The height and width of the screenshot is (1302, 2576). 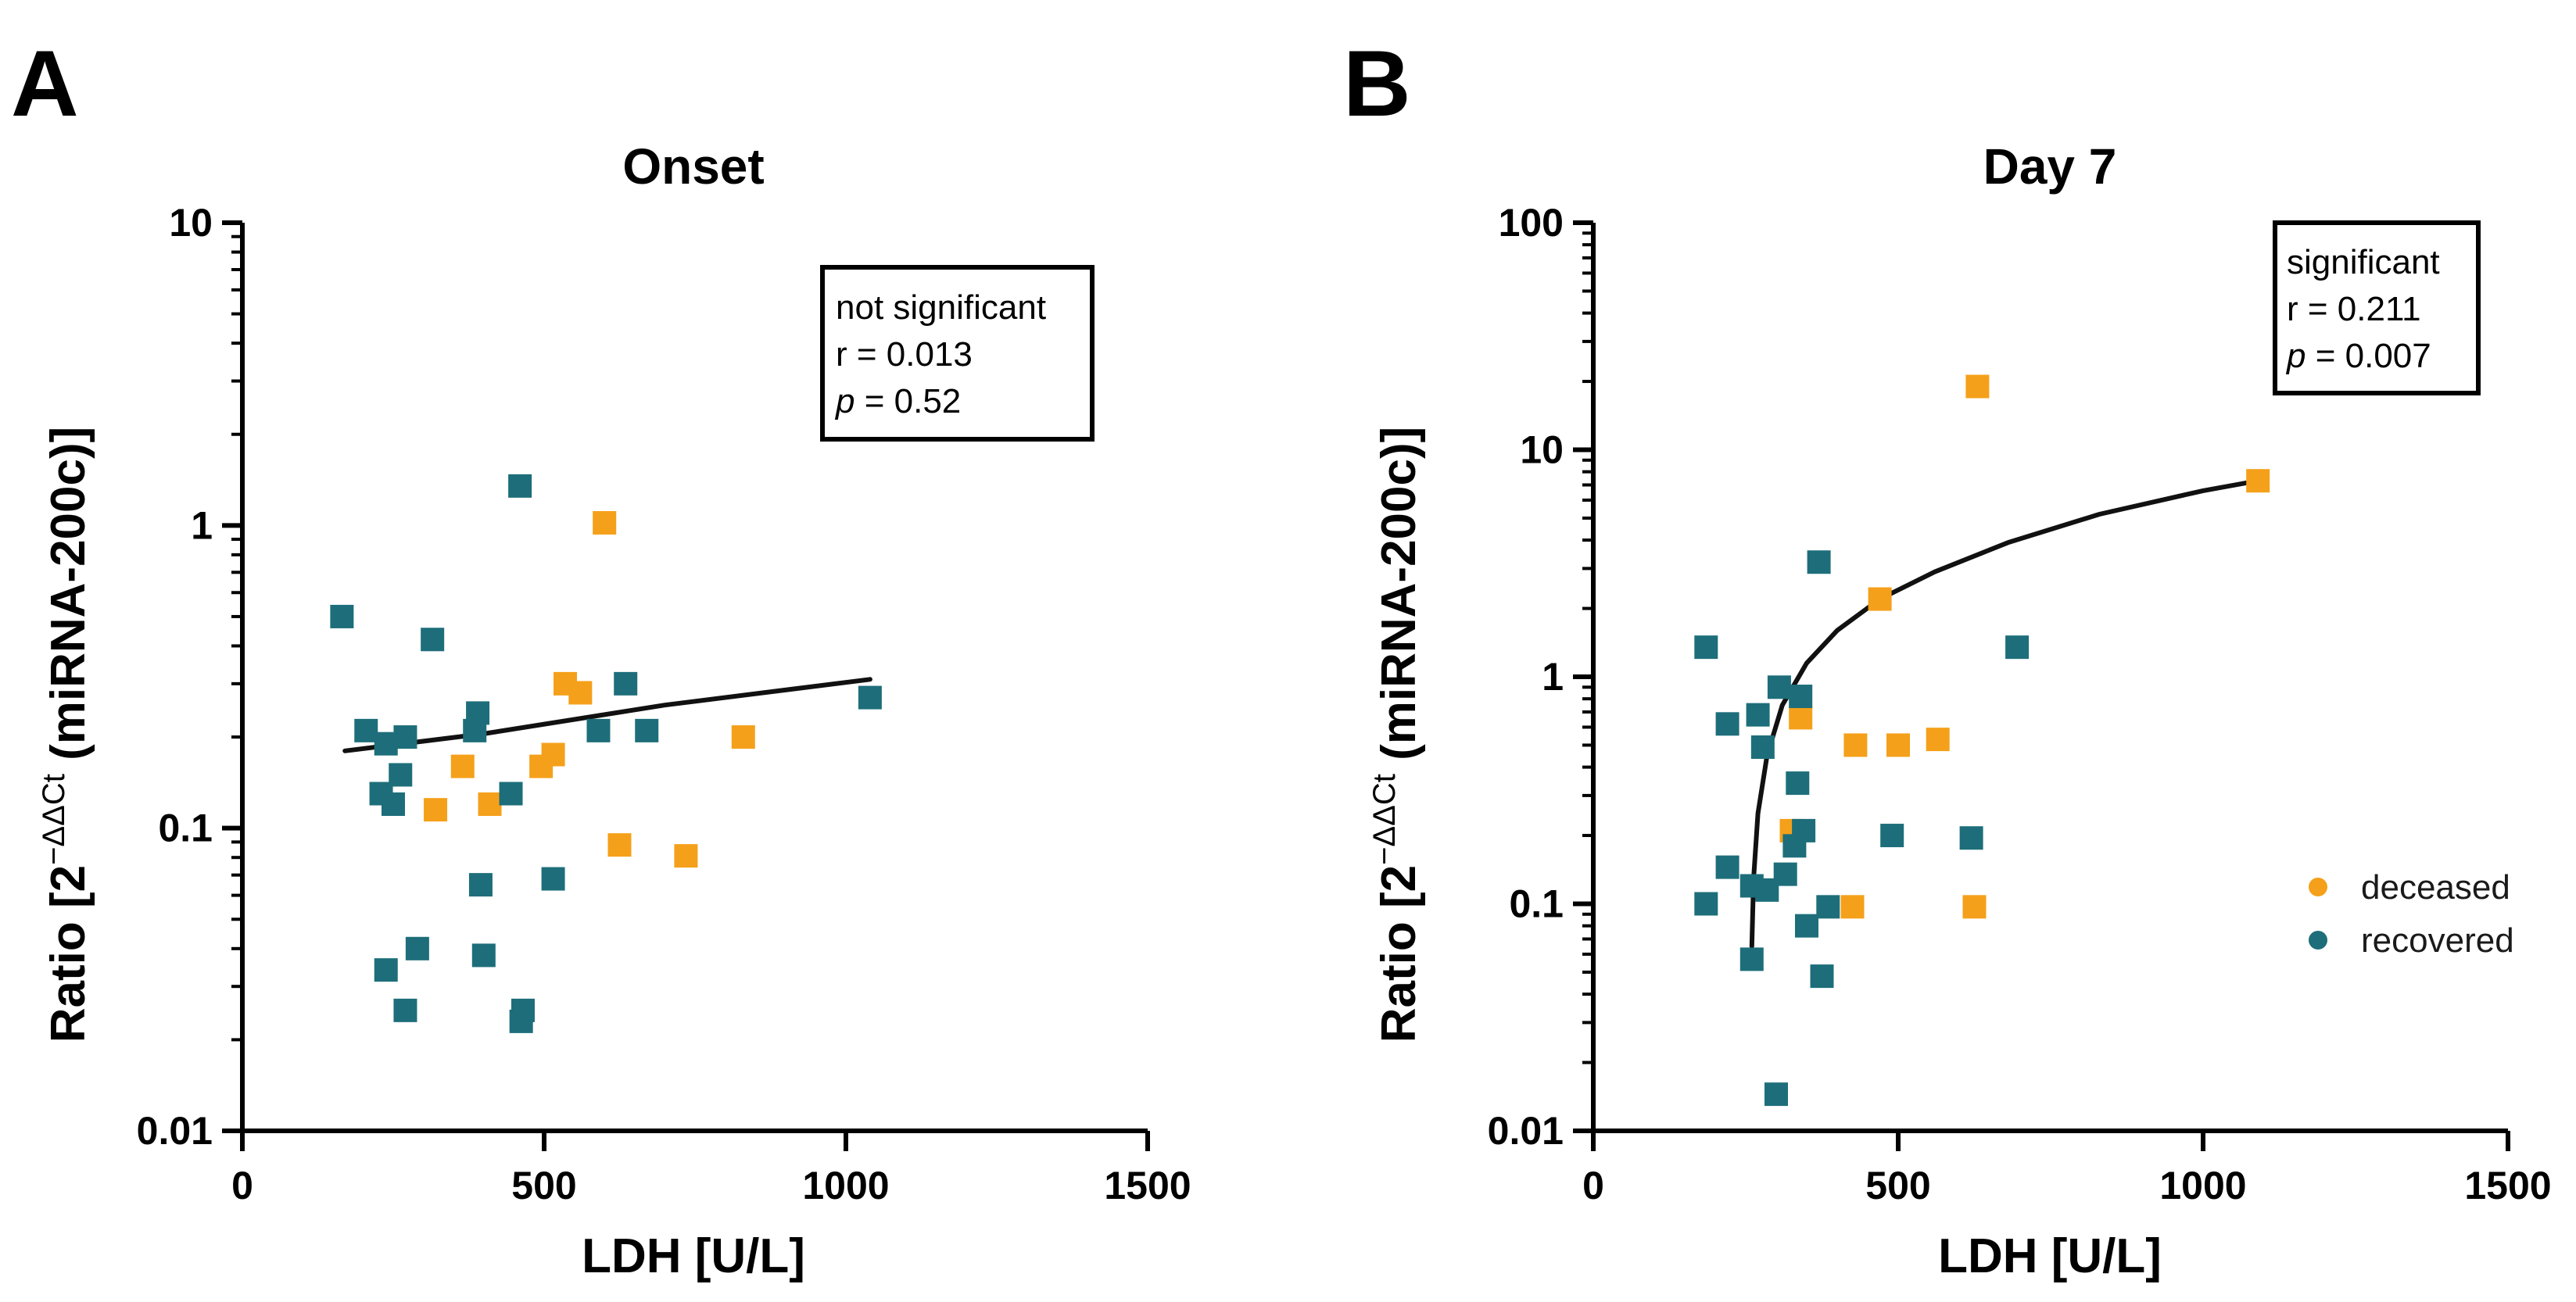 What do you see at coordinates (1553, 677) in the screenshot?
I see `panel-b-y-tick-label: 1` at bounding box center [1553, 677].